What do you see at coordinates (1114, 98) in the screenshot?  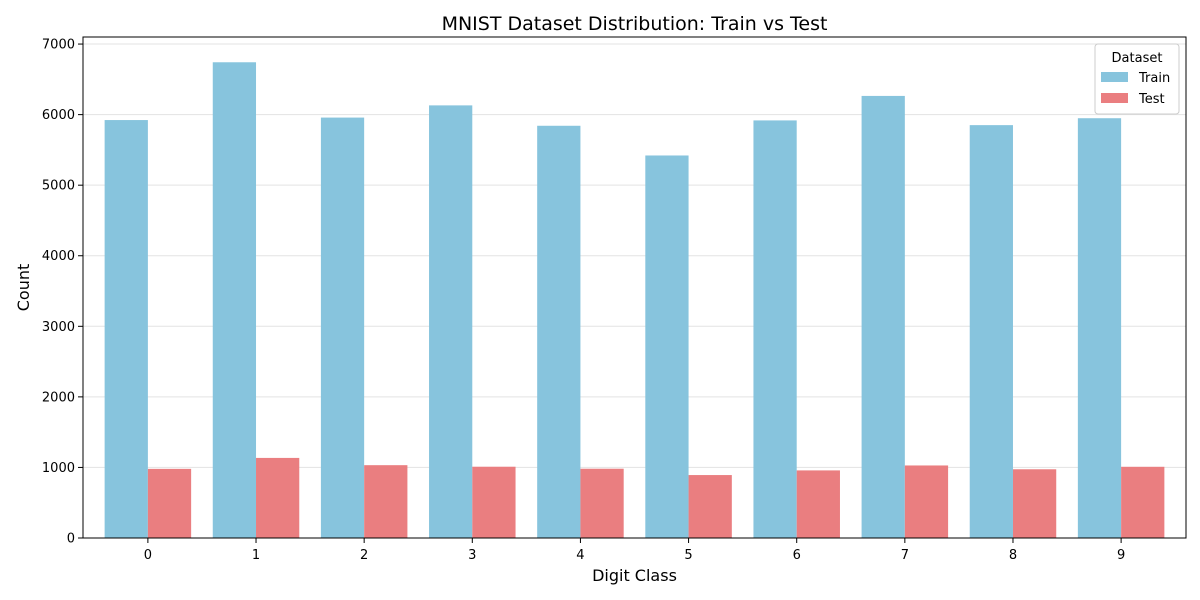 I see `legend-swatch-test` at bounding box center [1114, 98].